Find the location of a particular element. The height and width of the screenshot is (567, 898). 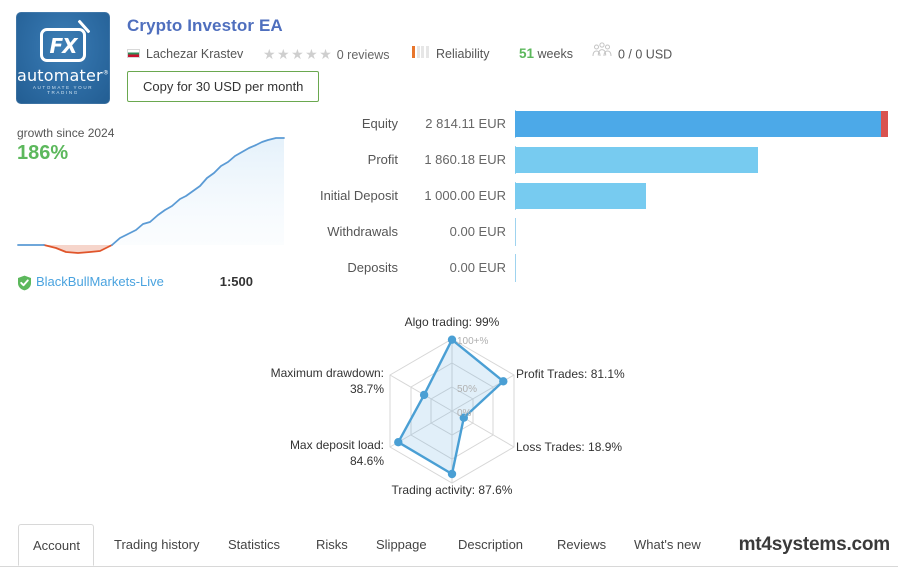

stat-row-initial-deposit: Initial Deposit 1 000.00 EUR is located at coordinates (599, 196).